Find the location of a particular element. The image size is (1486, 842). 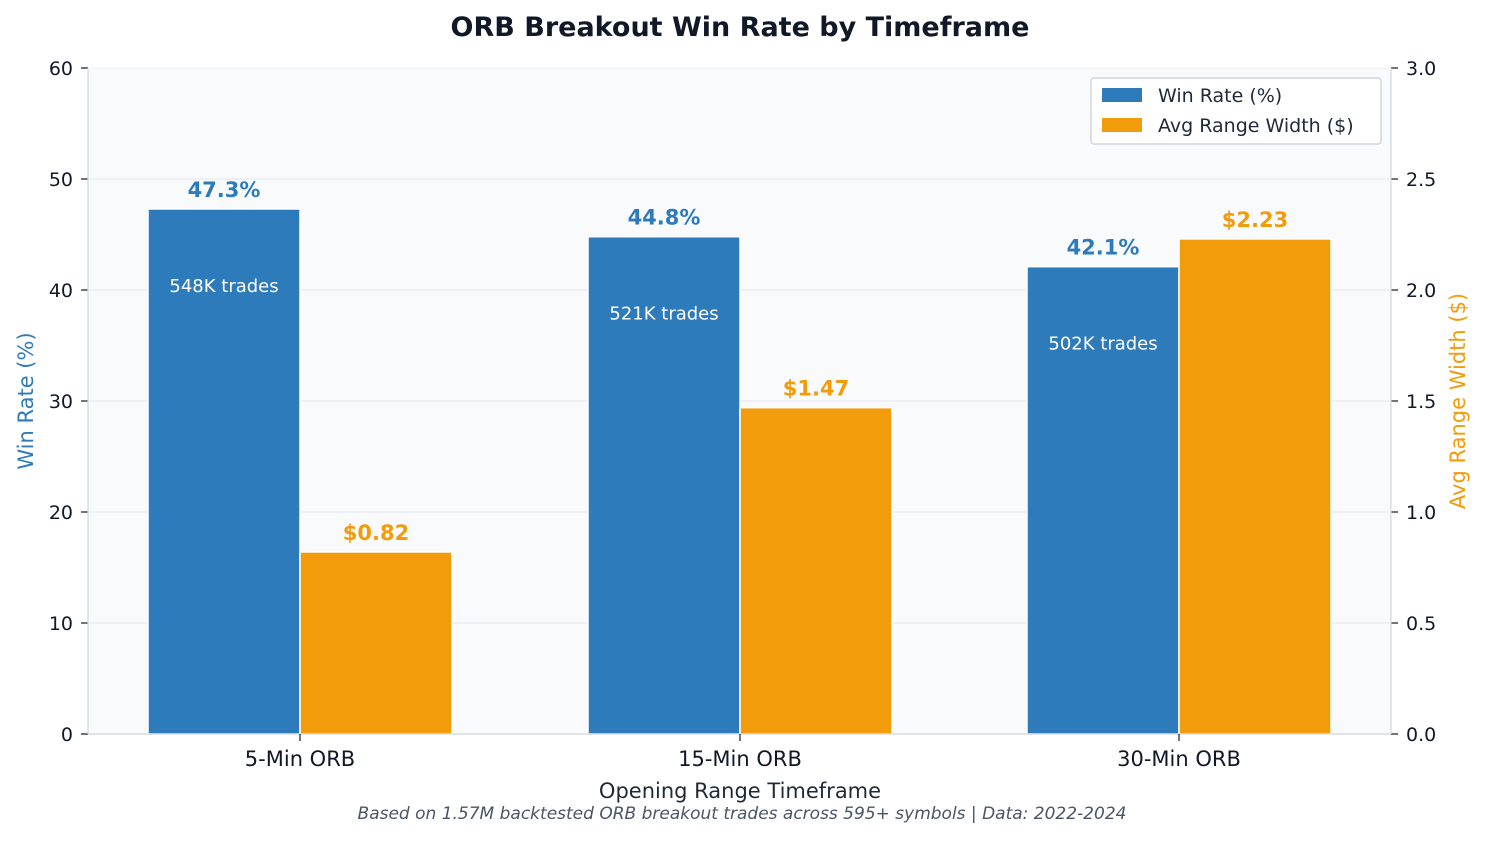

y2-tick-label: 2.5 is located at coordinates (1421, 180).